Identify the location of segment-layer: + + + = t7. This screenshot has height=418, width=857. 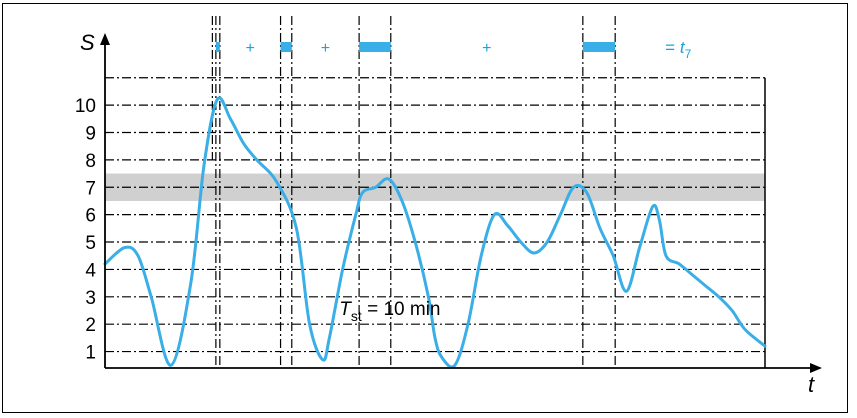
(453, 49).